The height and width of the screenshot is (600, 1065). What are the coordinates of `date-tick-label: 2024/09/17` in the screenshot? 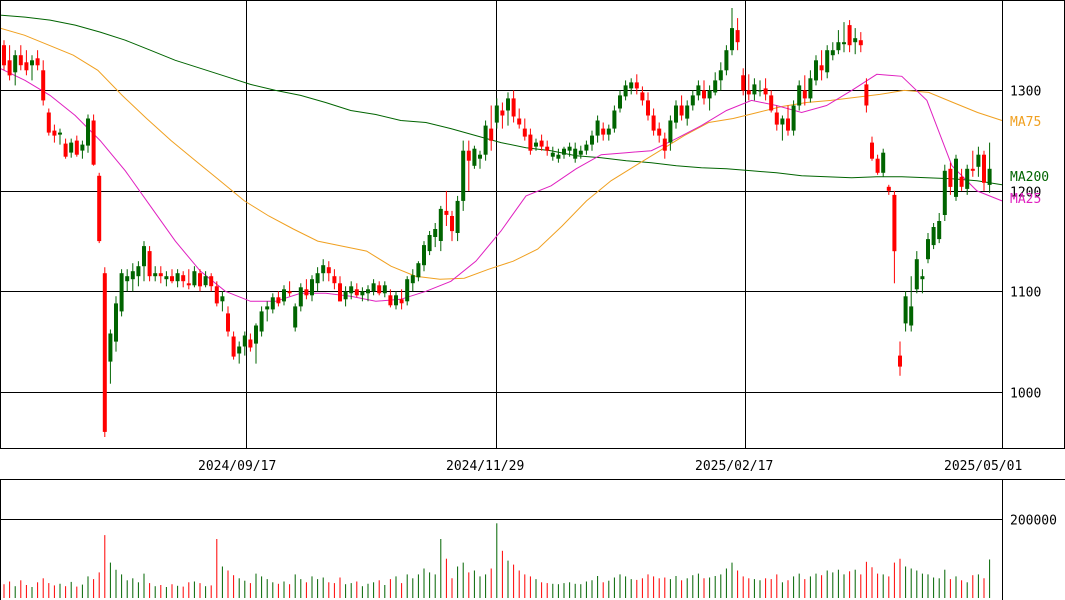 It's located at (237, 466).